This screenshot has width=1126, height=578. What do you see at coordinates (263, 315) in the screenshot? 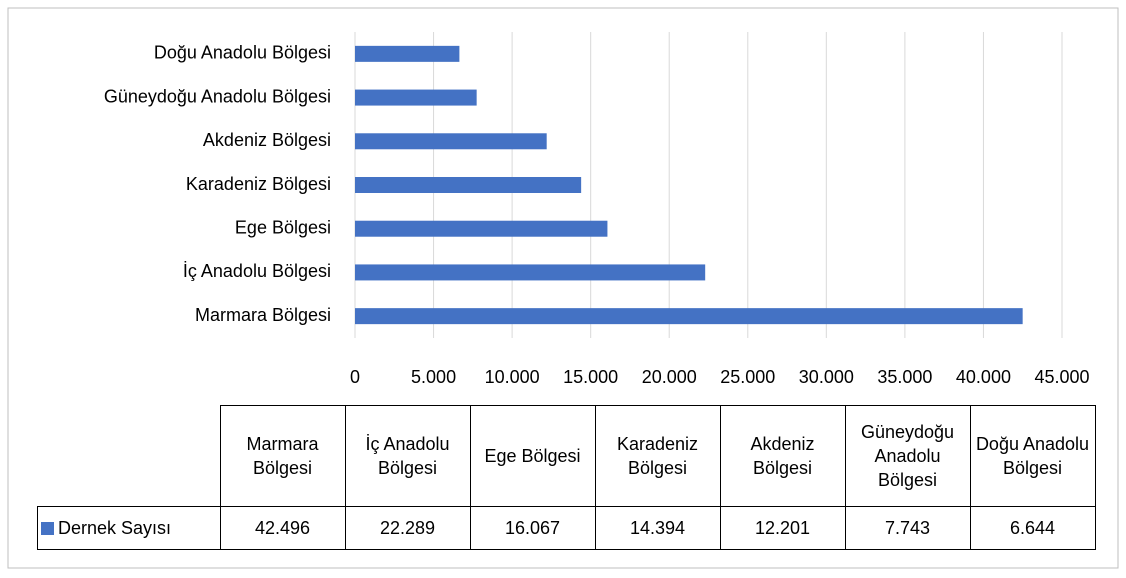
I see `y-tick-label: Marmara Bölgesi` at bounding box center [263, 315].